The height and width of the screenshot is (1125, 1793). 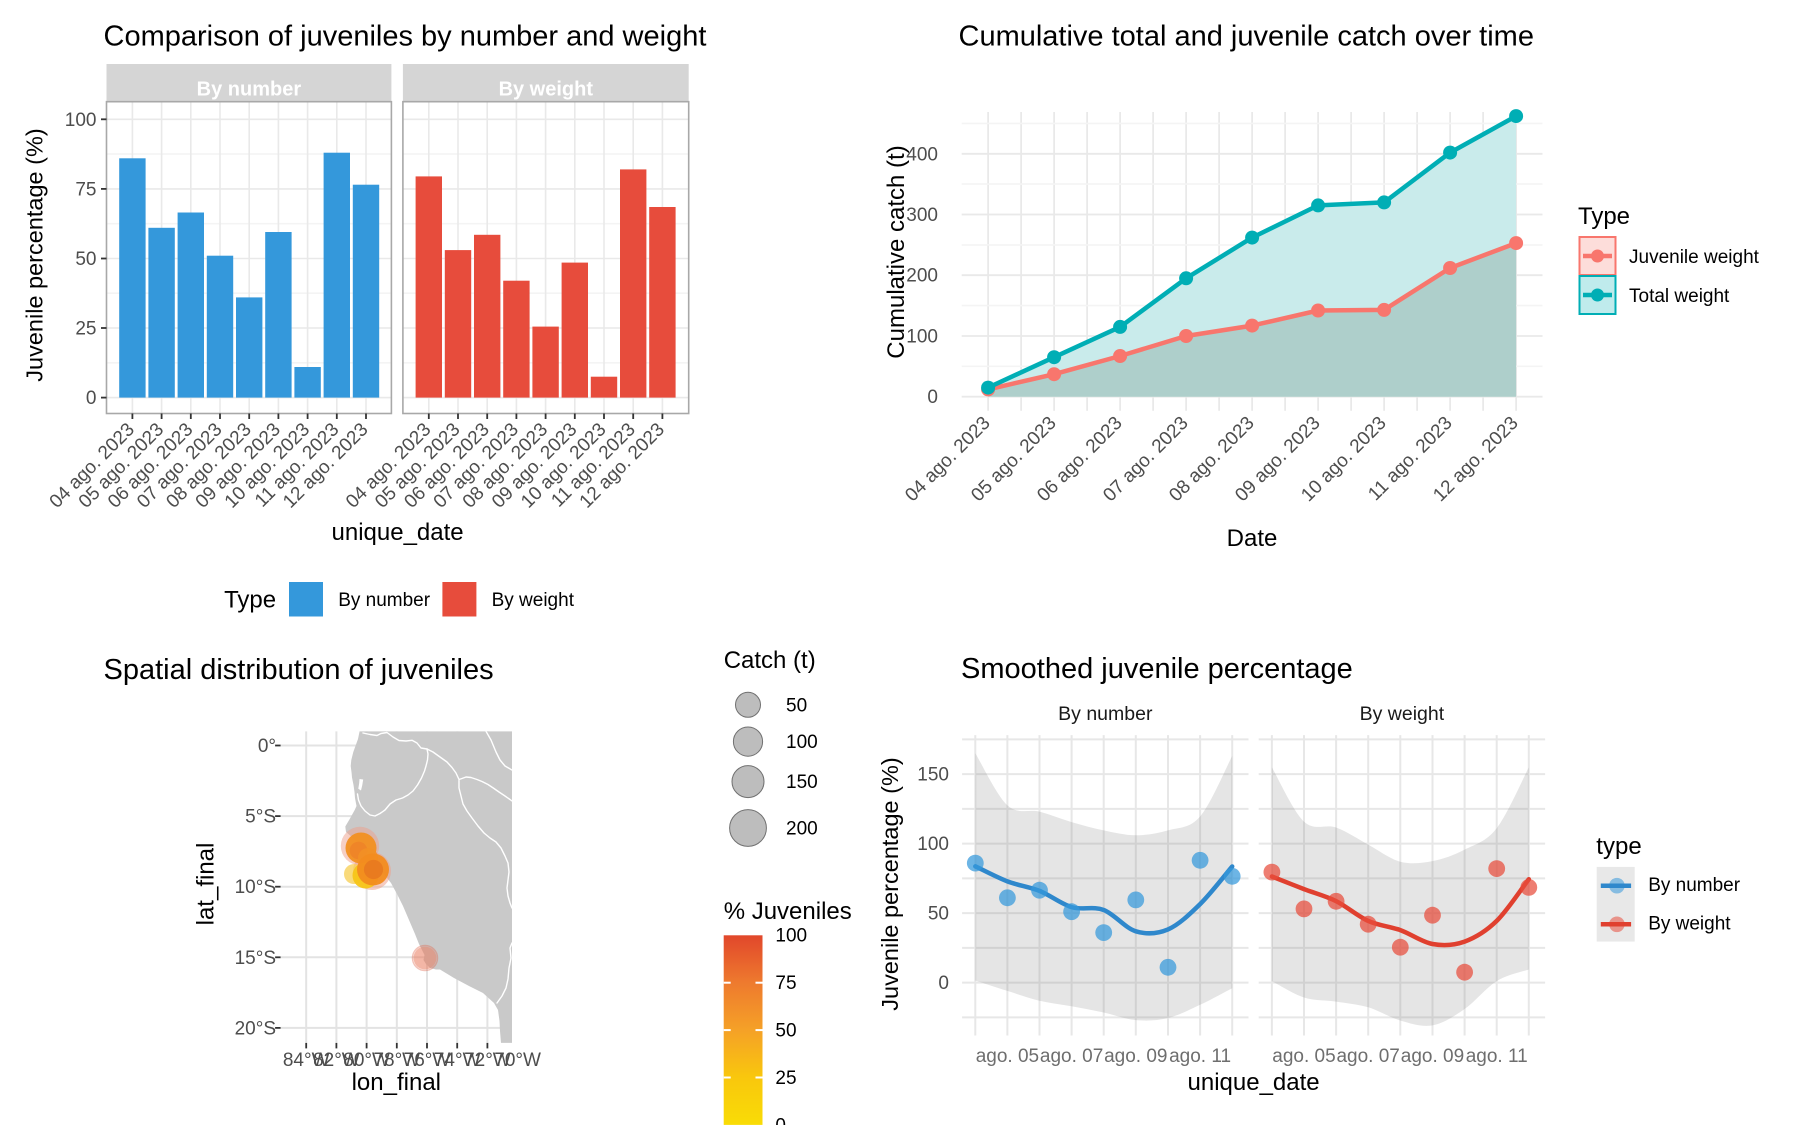 What do you see at coordinates (267, 746) in the screenshot?
I see `svg-text: 0°` at bounding box center [267, 746].